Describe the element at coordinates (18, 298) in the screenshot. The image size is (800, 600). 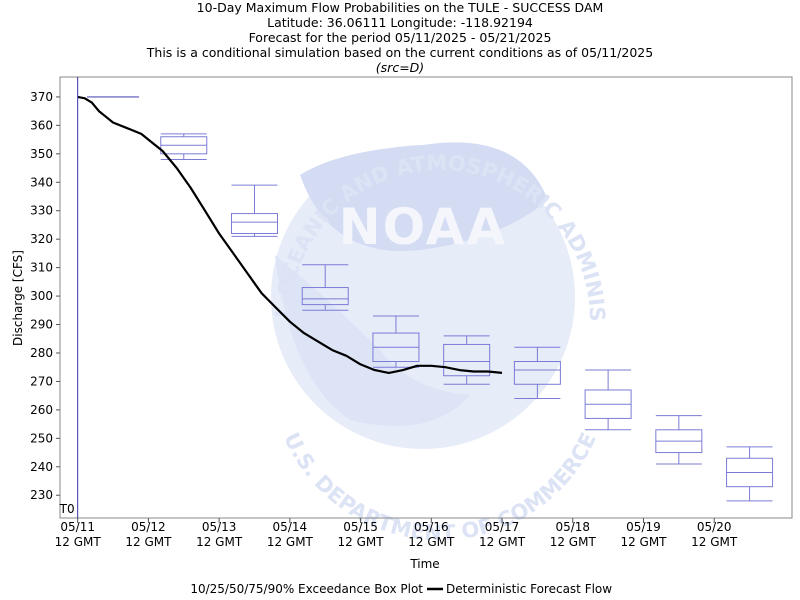
I see `y-axis-label: Discharge [CFS]` at that location.